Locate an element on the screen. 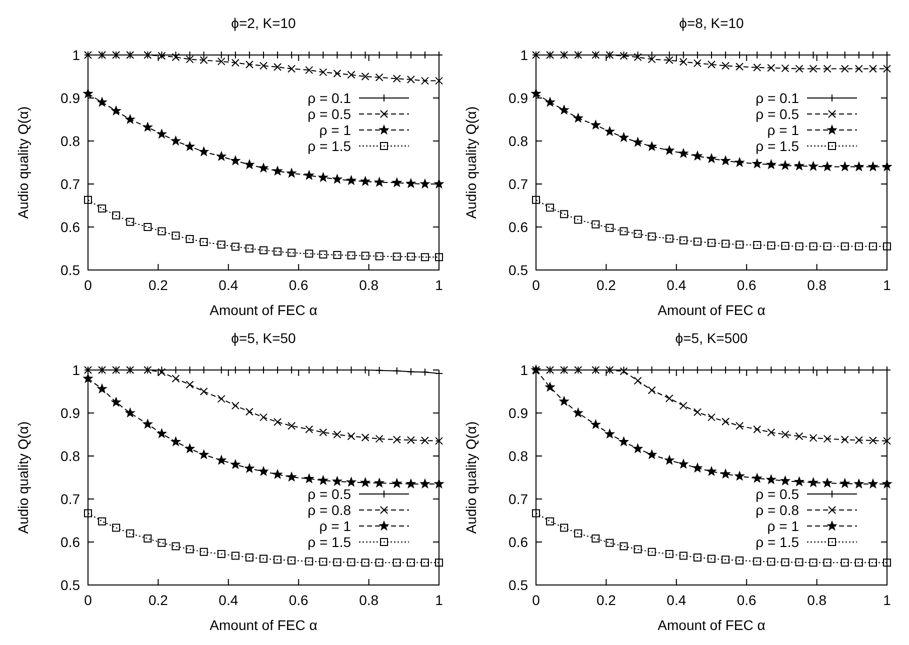 The height and width of the screenshot is (645, 909). chart-title: ϕ=8, K=10 is located at coordinates (711, 23).